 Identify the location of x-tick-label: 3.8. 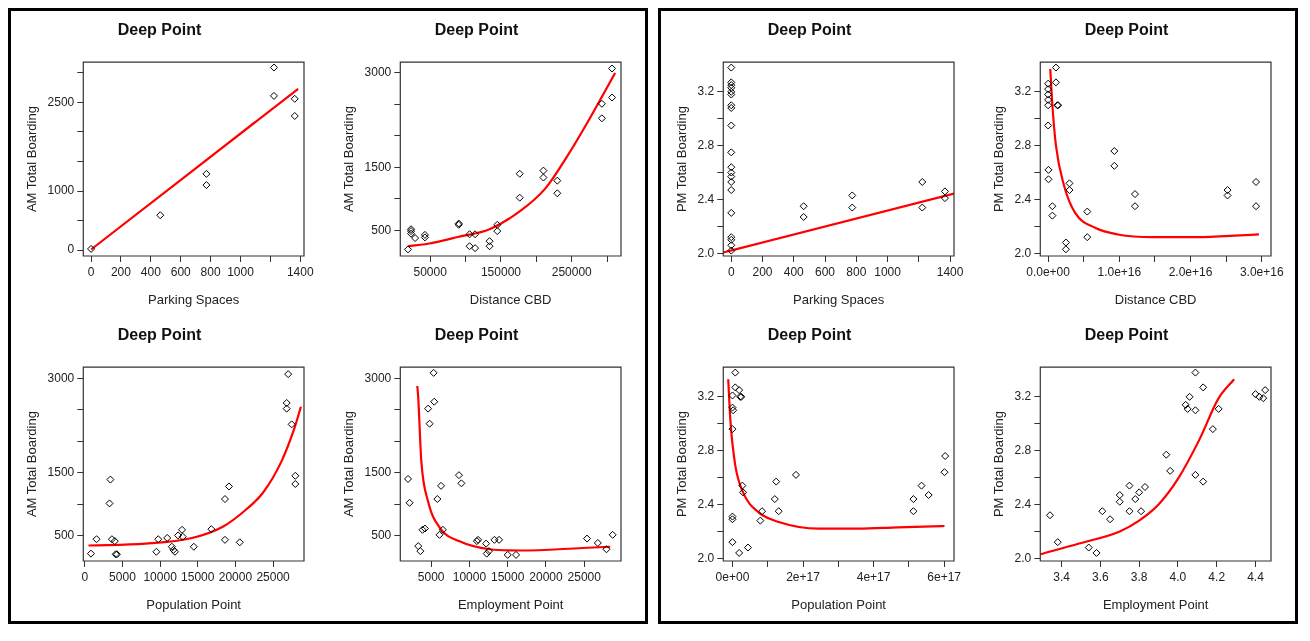
(1139, 576).